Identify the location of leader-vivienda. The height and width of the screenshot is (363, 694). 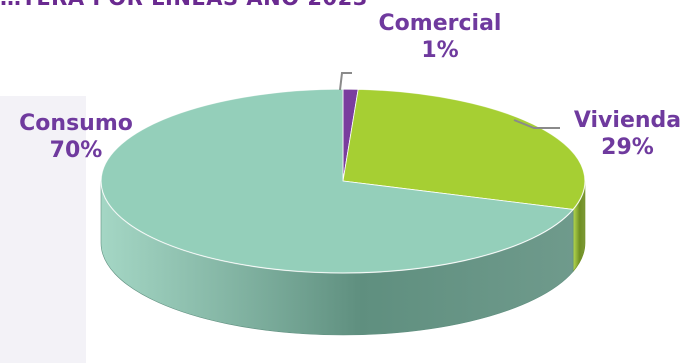
(536, 124).